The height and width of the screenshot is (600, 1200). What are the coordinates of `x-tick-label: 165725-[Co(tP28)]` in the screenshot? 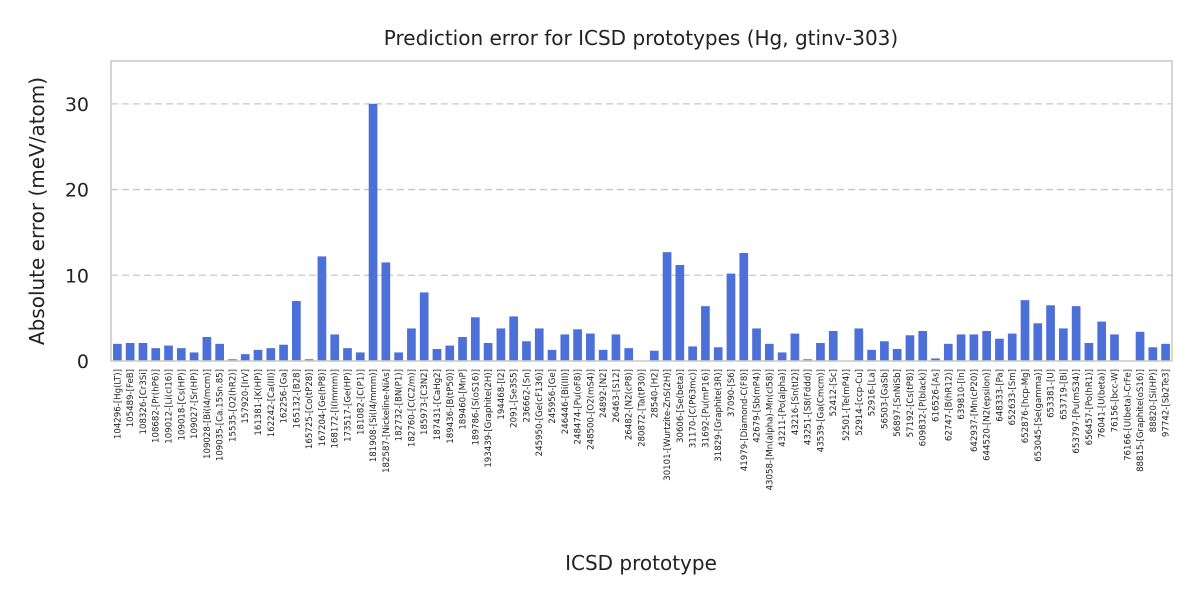 It's located at (310, 409).